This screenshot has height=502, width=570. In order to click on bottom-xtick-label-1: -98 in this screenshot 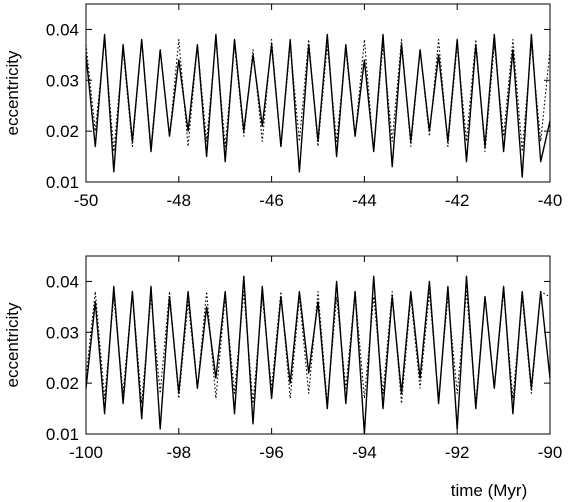, I will do `click(179, 452)`.